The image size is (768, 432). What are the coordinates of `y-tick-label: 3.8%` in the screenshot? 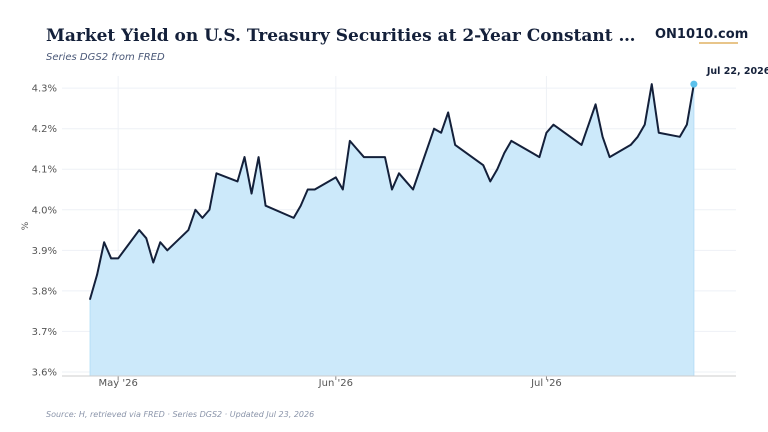 It's located at (44, 291).